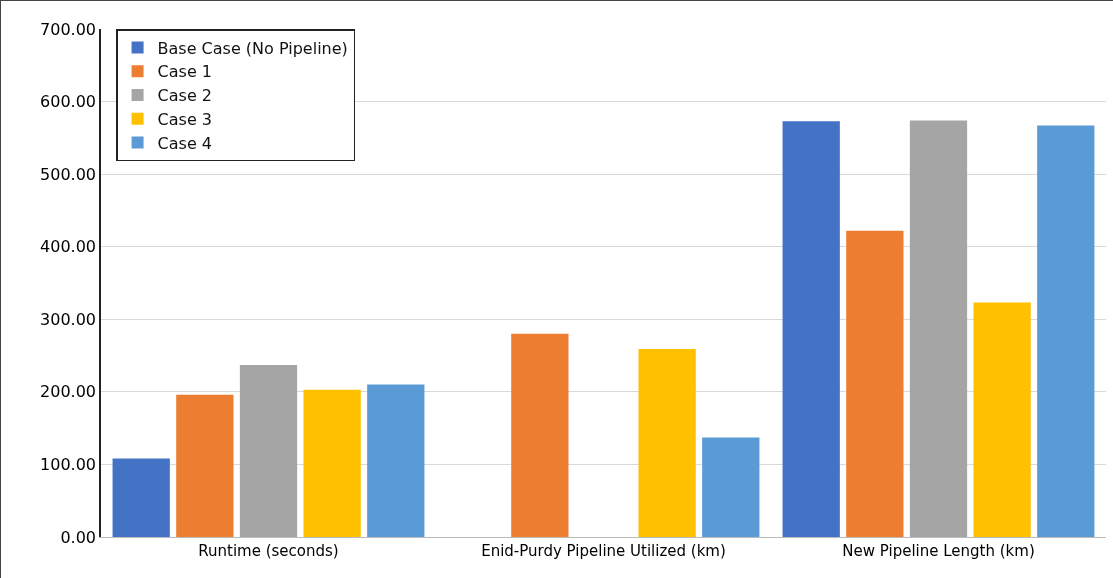 This screenshot has height=578, width=1113. Describe the element at coordinates (184, 72) in the screenshot. I see `legend-label: Case 1` at that location.